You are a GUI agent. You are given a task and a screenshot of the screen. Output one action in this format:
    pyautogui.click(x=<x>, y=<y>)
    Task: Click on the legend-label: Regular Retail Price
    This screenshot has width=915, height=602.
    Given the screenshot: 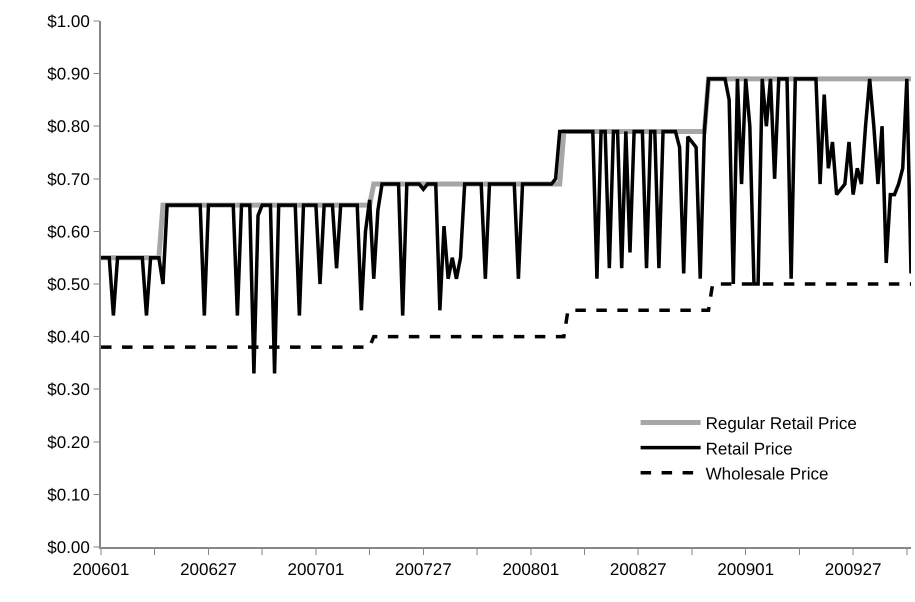 What is the action you would take?
    pyautogui.click(x=781, y=424)
    